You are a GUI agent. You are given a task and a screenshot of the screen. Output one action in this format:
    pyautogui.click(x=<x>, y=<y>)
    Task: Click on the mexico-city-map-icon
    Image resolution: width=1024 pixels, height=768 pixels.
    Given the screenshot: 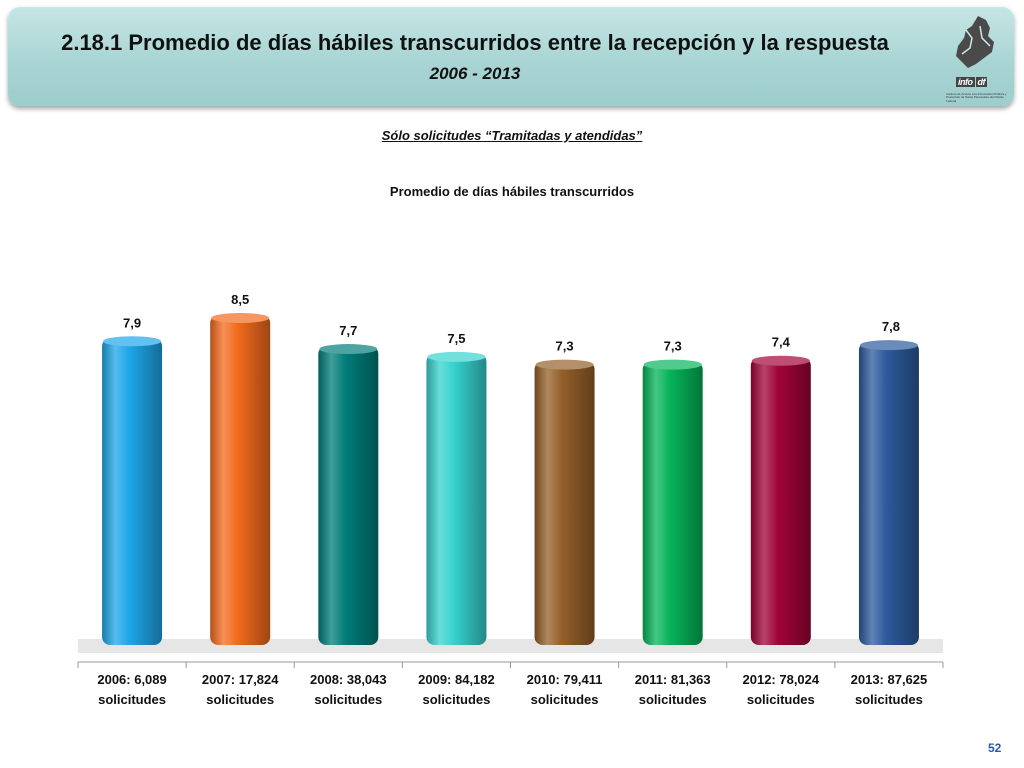 What is the action you would take?
    pyautogui.click(x=975, y=42)
    